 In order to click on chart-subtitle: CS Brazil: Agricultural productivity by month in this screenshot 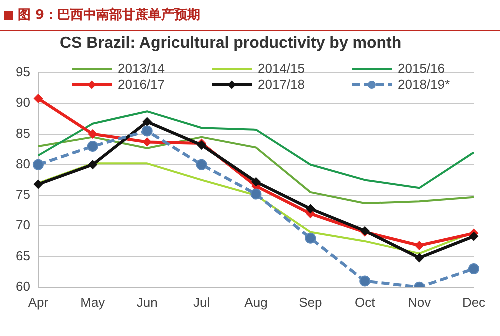, I will do `click(231, 44)`.